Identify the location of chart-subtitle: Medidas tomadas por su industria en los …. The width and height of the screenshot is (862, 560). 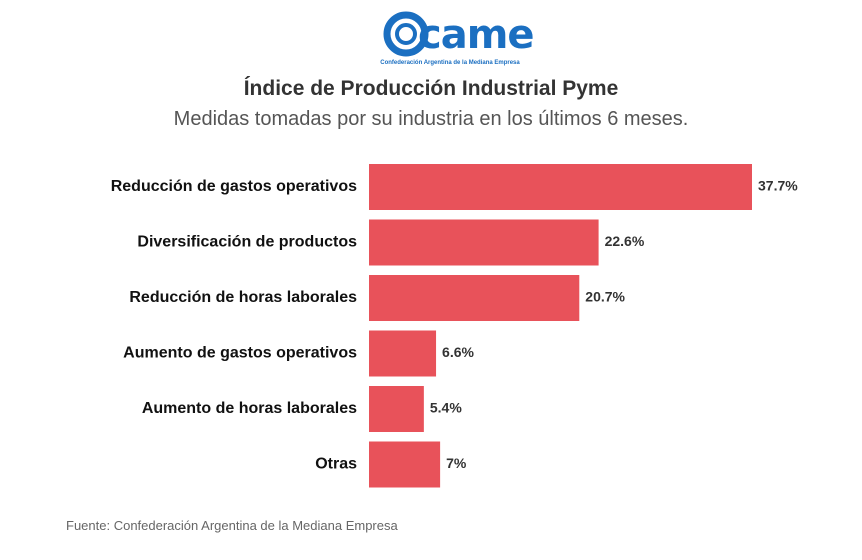
(431, 119).